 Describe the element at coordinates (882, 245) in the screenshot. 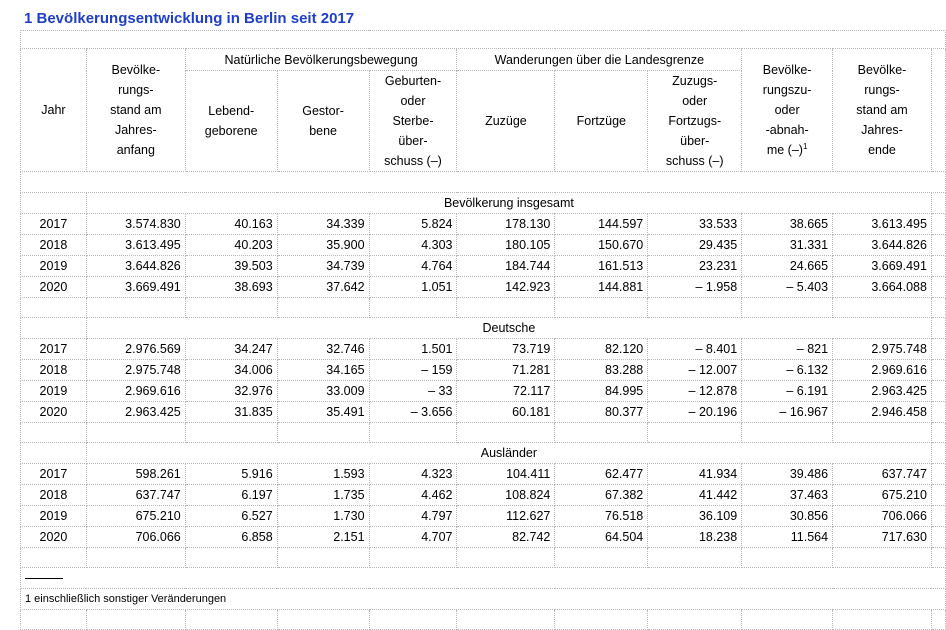

I see `value-cell: 3.644.826` at that location.